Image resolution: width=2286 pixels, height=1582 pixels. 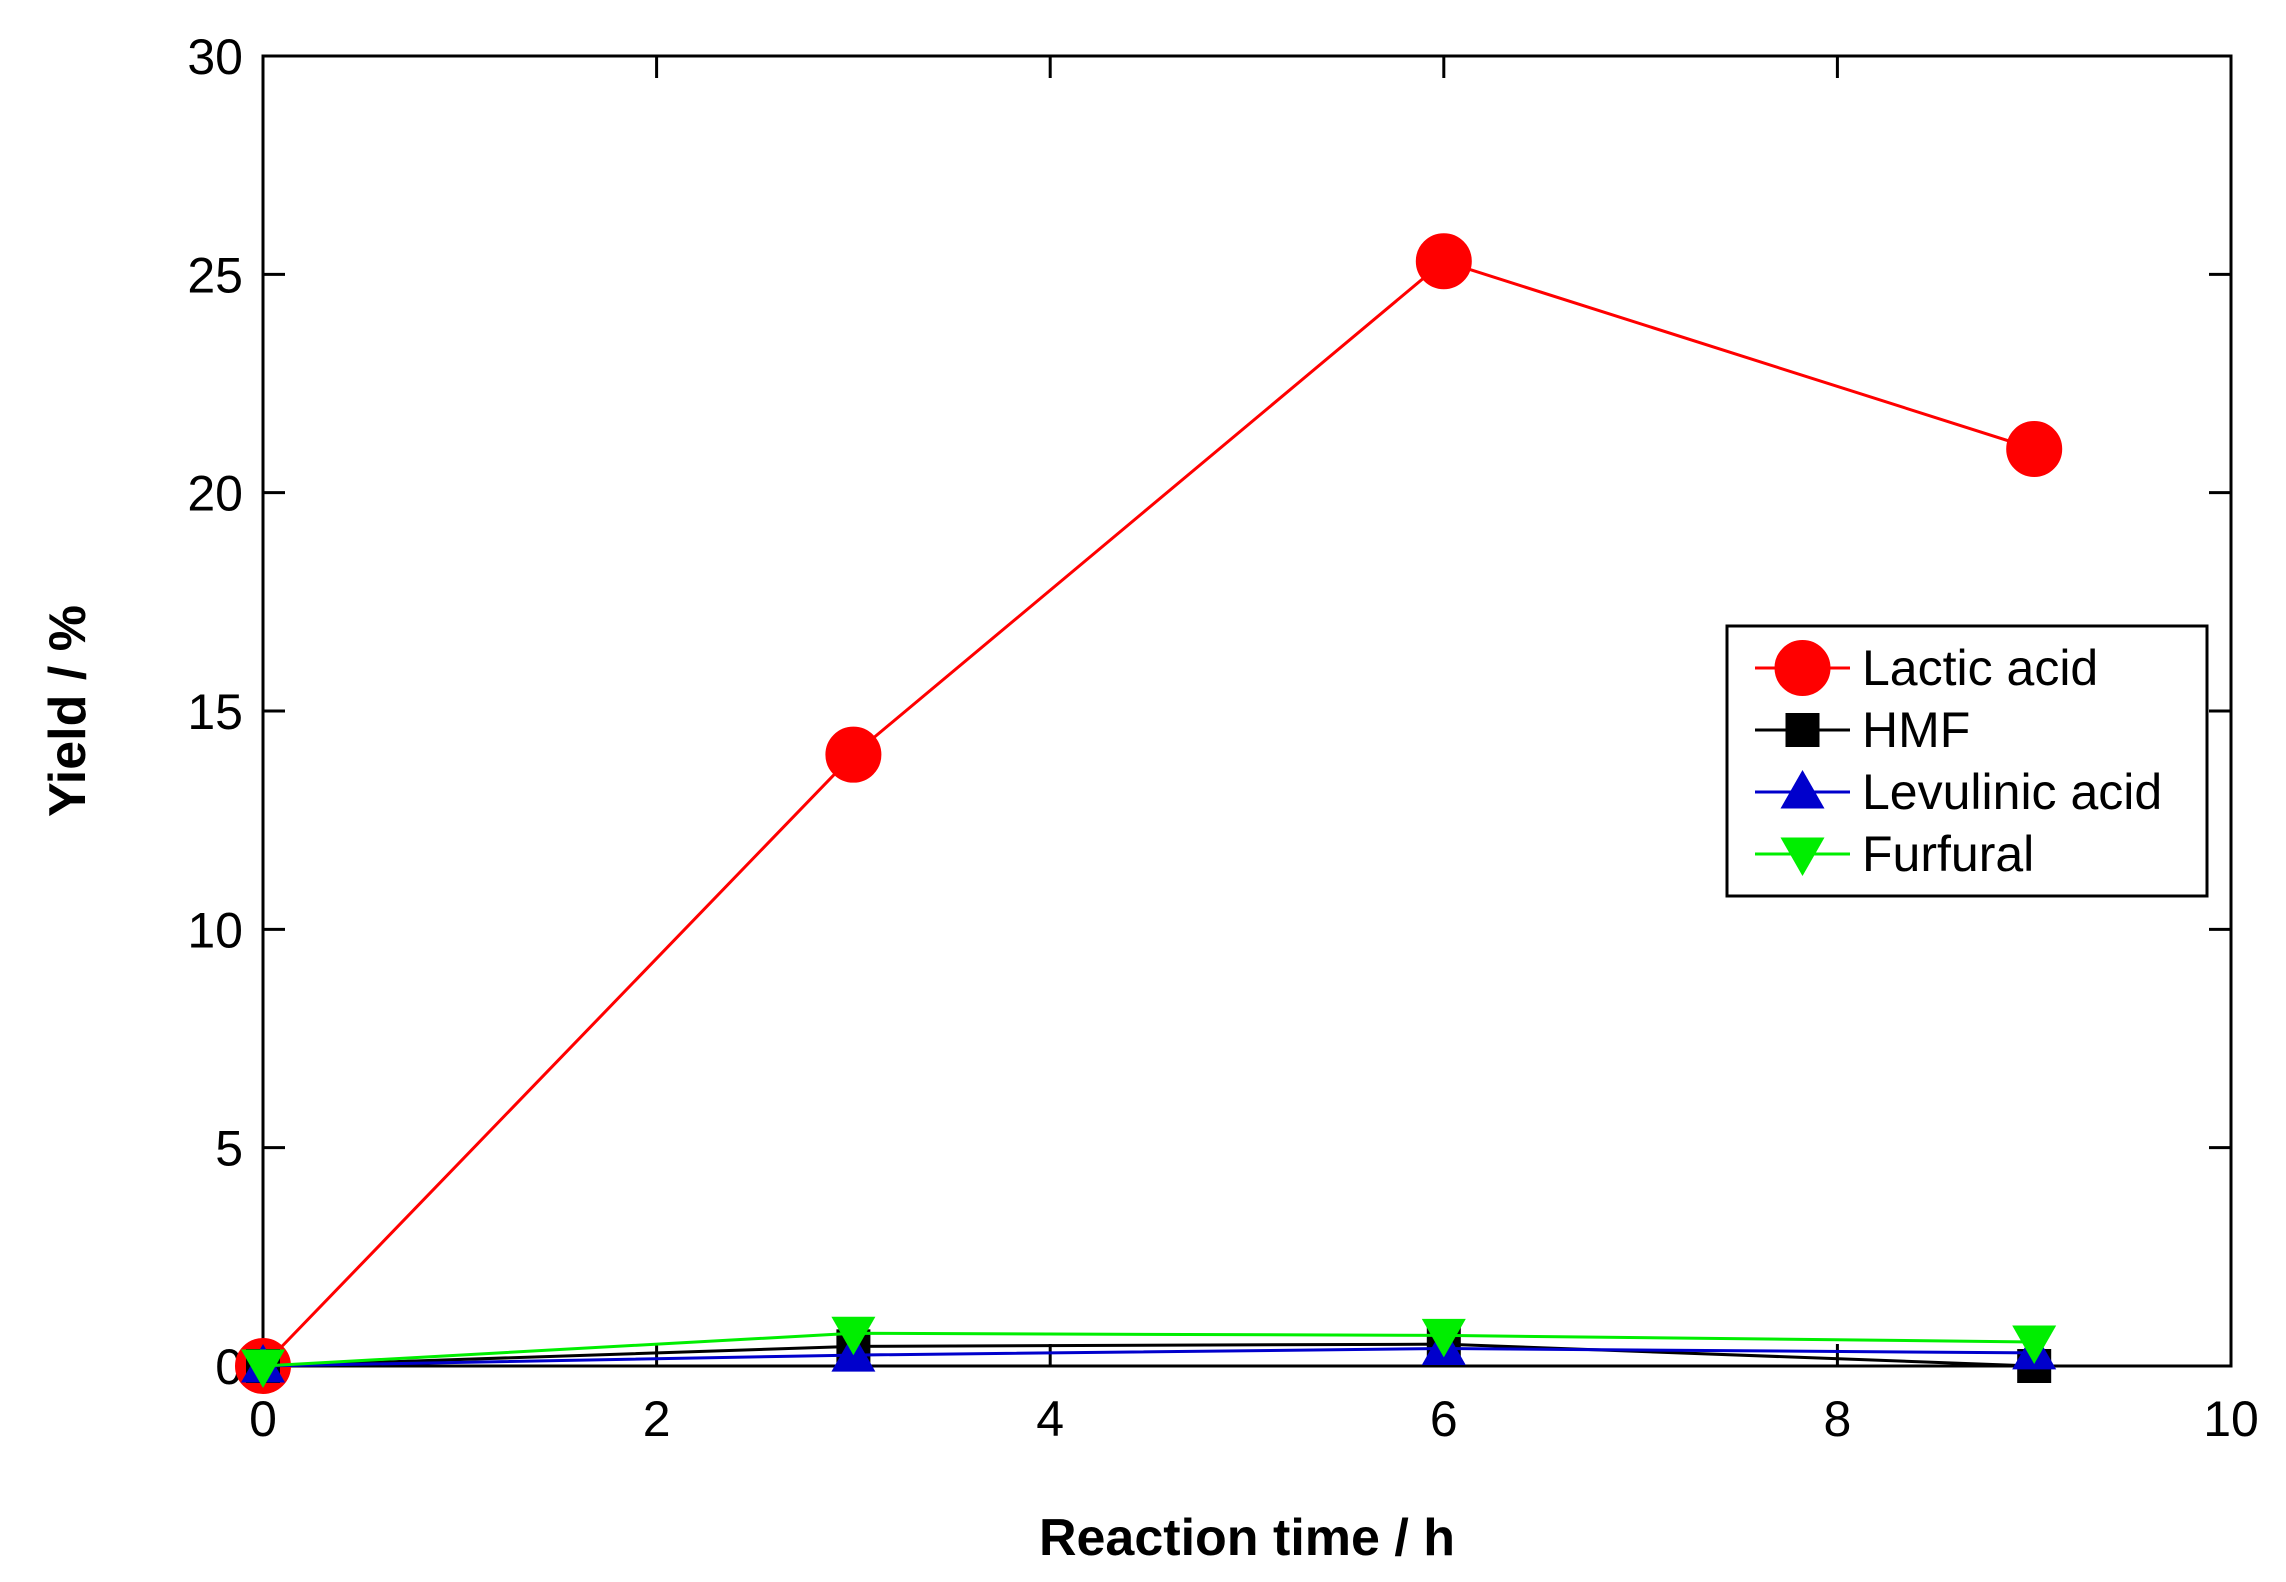 I want to click on legend-item: Lactic acid, so click(x=1926, y=668).